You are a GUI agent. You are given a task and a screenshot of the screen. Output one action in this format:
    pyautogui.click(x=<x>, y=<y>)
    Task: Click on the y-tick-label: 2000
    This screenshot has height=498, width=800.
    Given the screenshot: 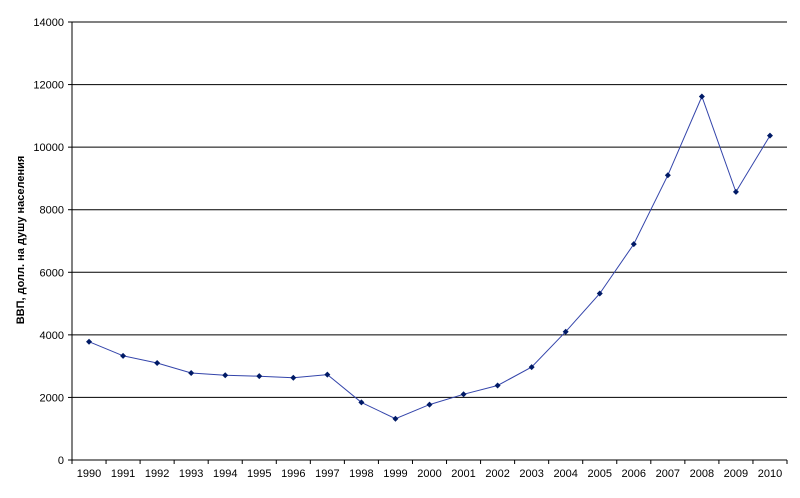 What is the action you would take?
    pyautogui.click(x=52, y=398)
    